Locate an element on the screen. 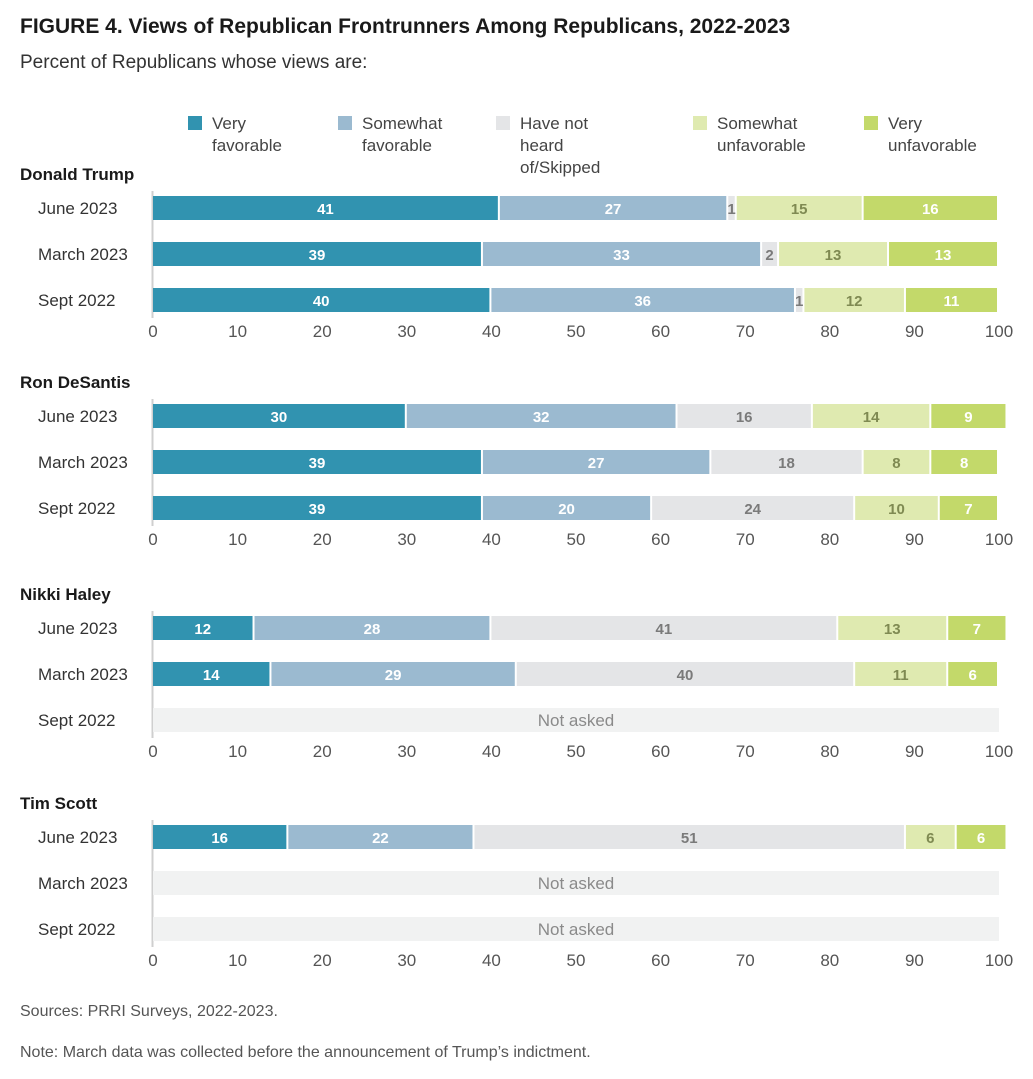 This screenshot has height=1079, width=1033. sources-note: Sources: PRRI Surveys, 2022-2023. is located at coordinates (149, 1011).